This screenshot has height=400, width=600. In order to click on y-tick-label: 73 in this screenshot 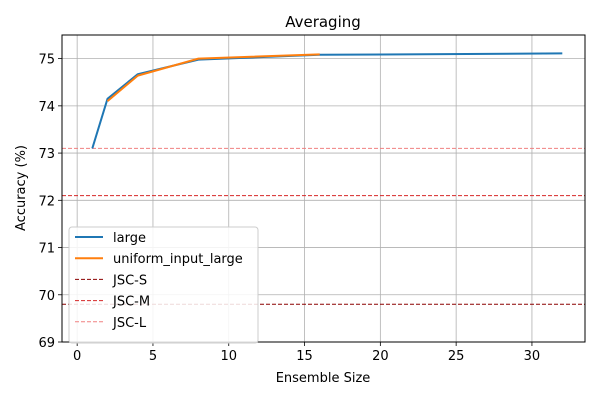, I will do `click(46, 154)`.